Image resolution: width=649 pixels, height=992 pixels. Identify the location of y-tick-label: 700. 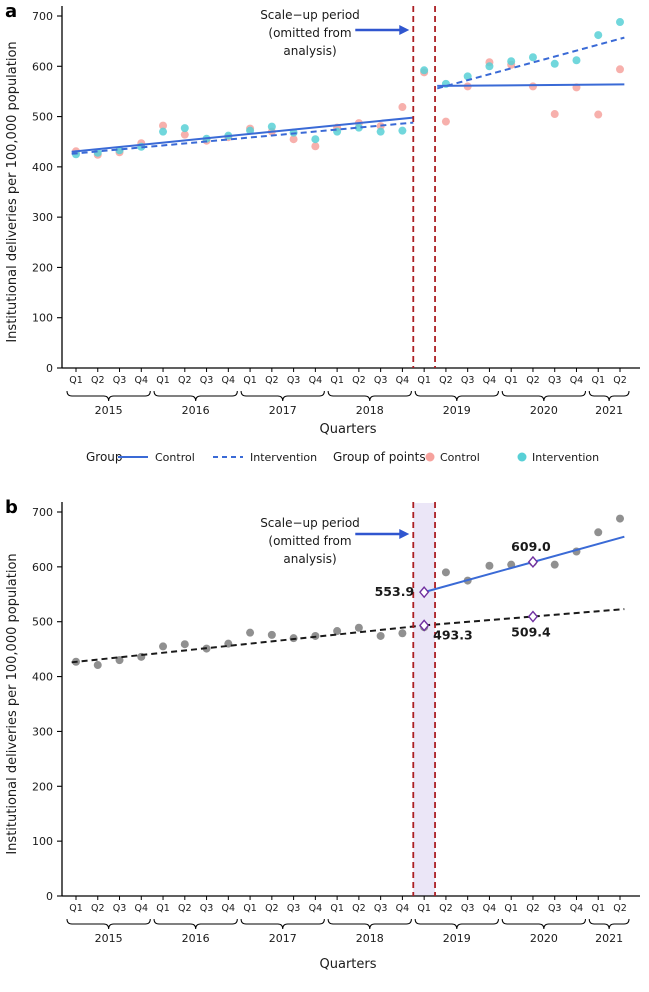
(42, 16).